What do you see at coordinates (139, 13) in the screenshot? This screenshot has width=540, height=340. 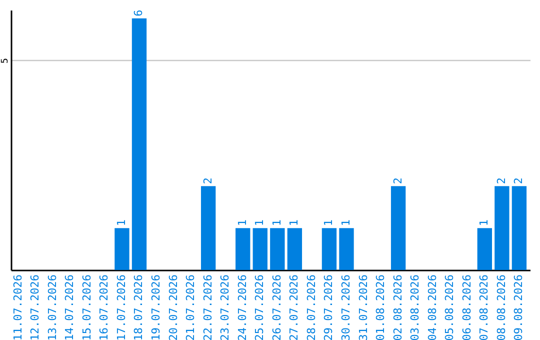 I see `data-label: 6` at bounding box center [139, 13].